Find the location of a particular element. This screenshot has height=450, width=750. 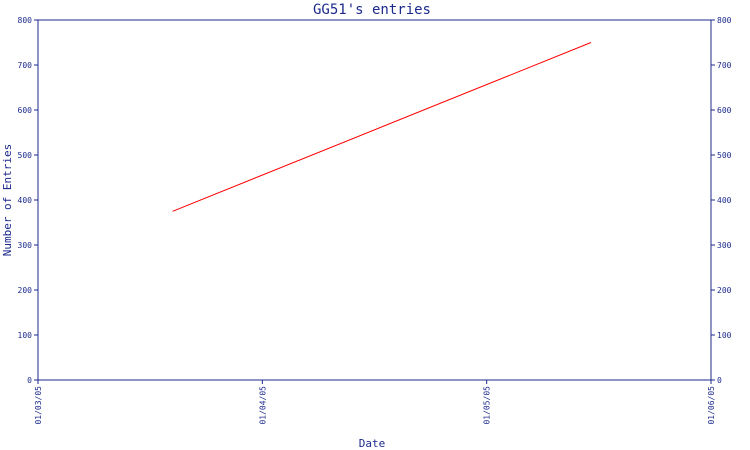

y-tick-label-left: 0 is located at coordinates (29, 380).